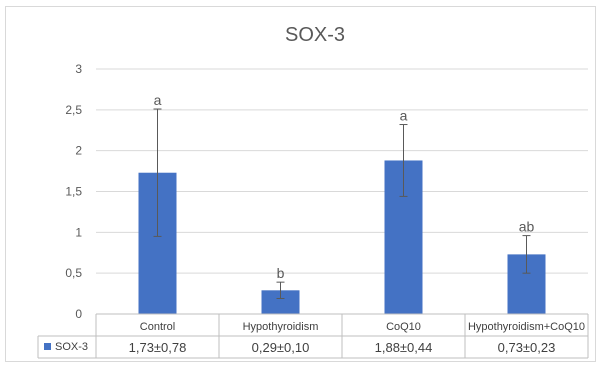 This screenshot has height=371, width=606. What do you see at coordinates (157, 327) in the screenshot?
I see `category-label: Control` at bounding box center [157, 327].